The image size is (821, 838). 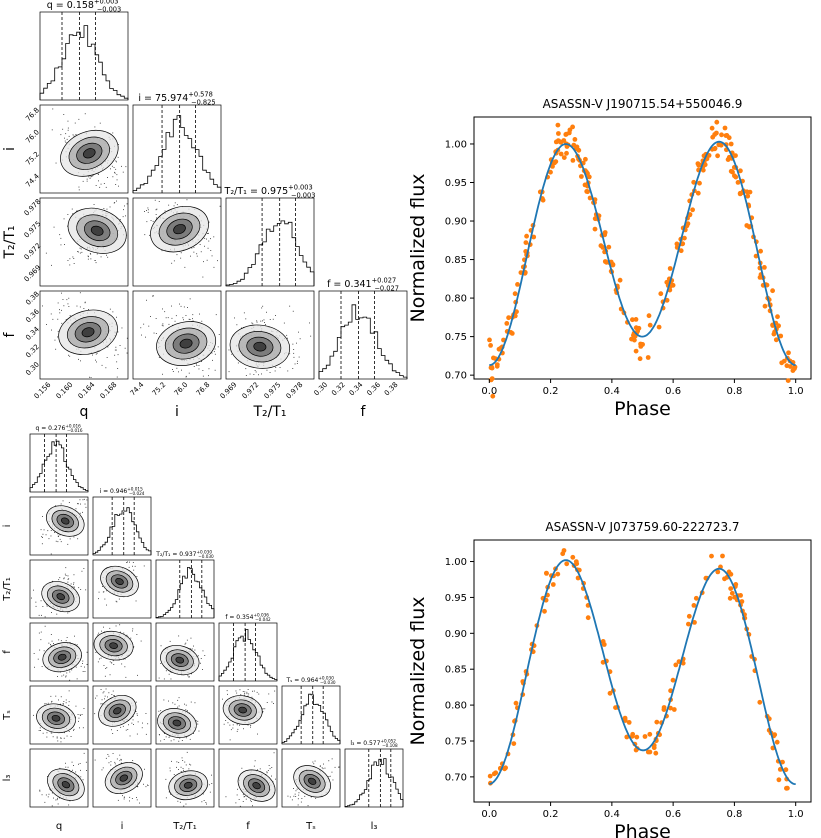 What do you see at coordinates (301, 680) in the screenshot?
I see `param-title-main: Tₛ = 0.964` at bounding box center [301, 680].